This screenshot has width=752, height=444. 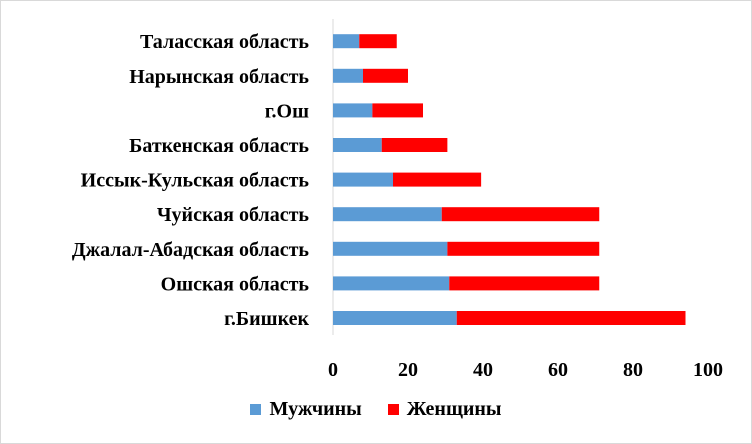 I want to click on x-tick-label: 40, so click(x=483, y=370).